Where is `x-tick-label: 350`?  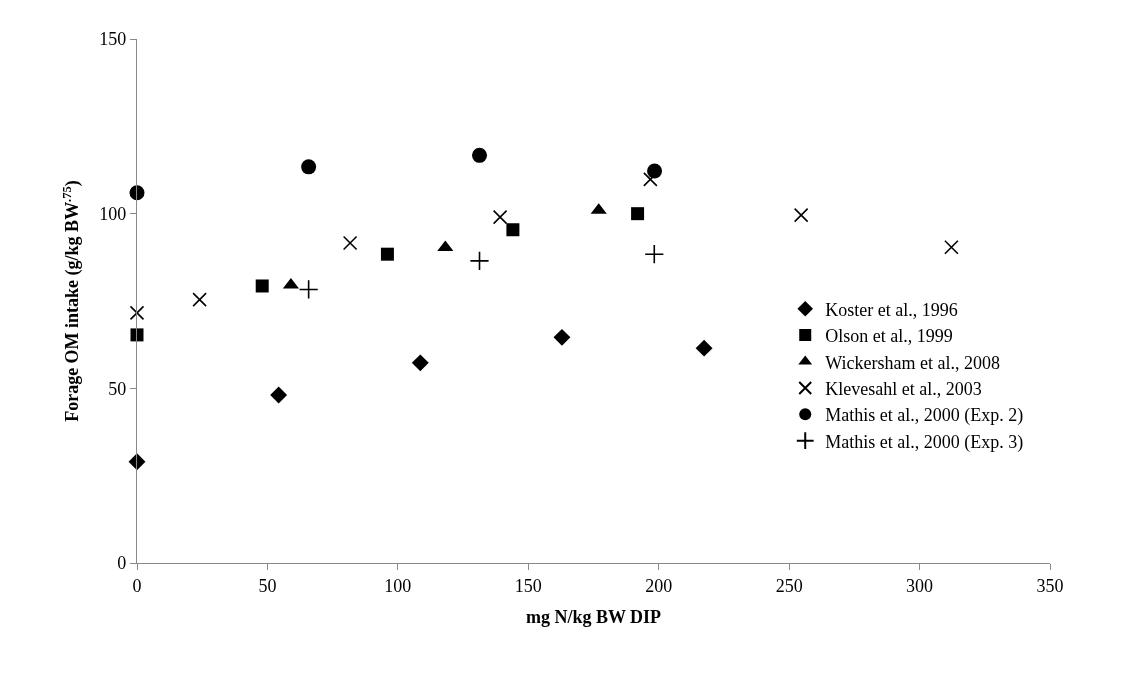 x-tick-label: 350 is located at coordinates (1050, 585).